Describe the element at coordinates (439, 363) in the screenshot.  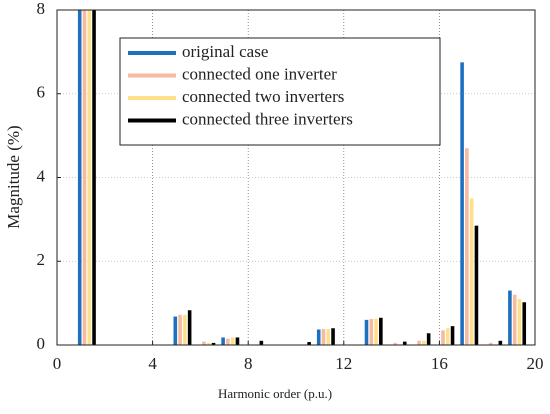
I see `x-tick-label: 16` at that location.